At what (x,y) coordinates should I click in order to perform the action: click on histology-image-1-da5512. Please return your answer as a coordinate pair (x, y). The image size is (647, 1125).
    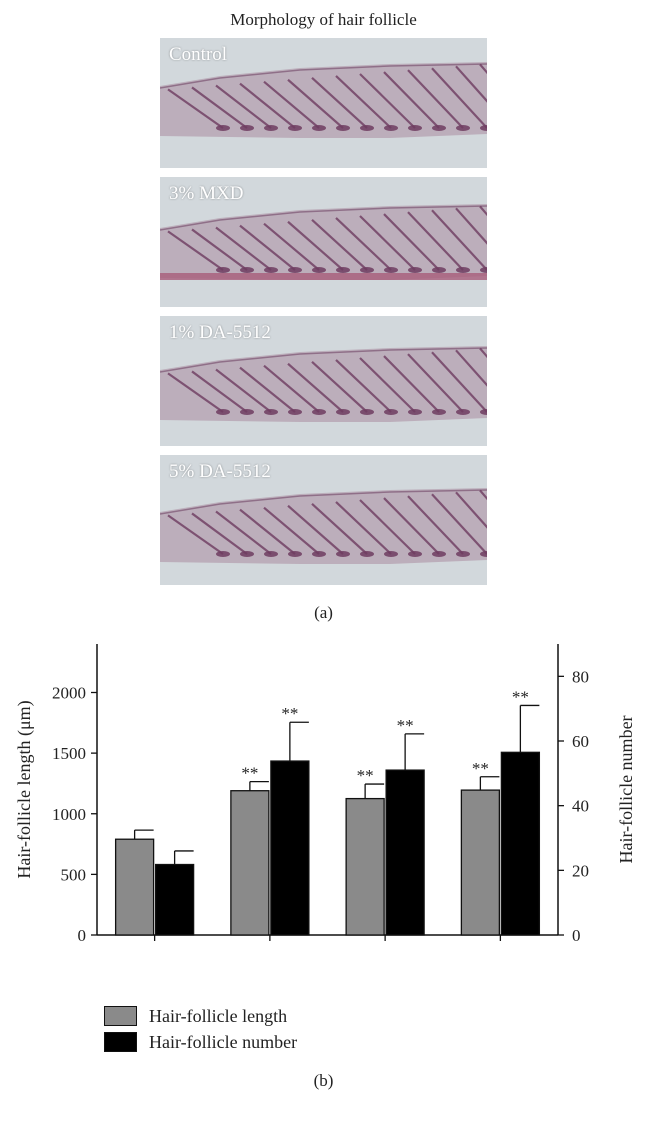
    Looking at the image, I should click on (323, 381).